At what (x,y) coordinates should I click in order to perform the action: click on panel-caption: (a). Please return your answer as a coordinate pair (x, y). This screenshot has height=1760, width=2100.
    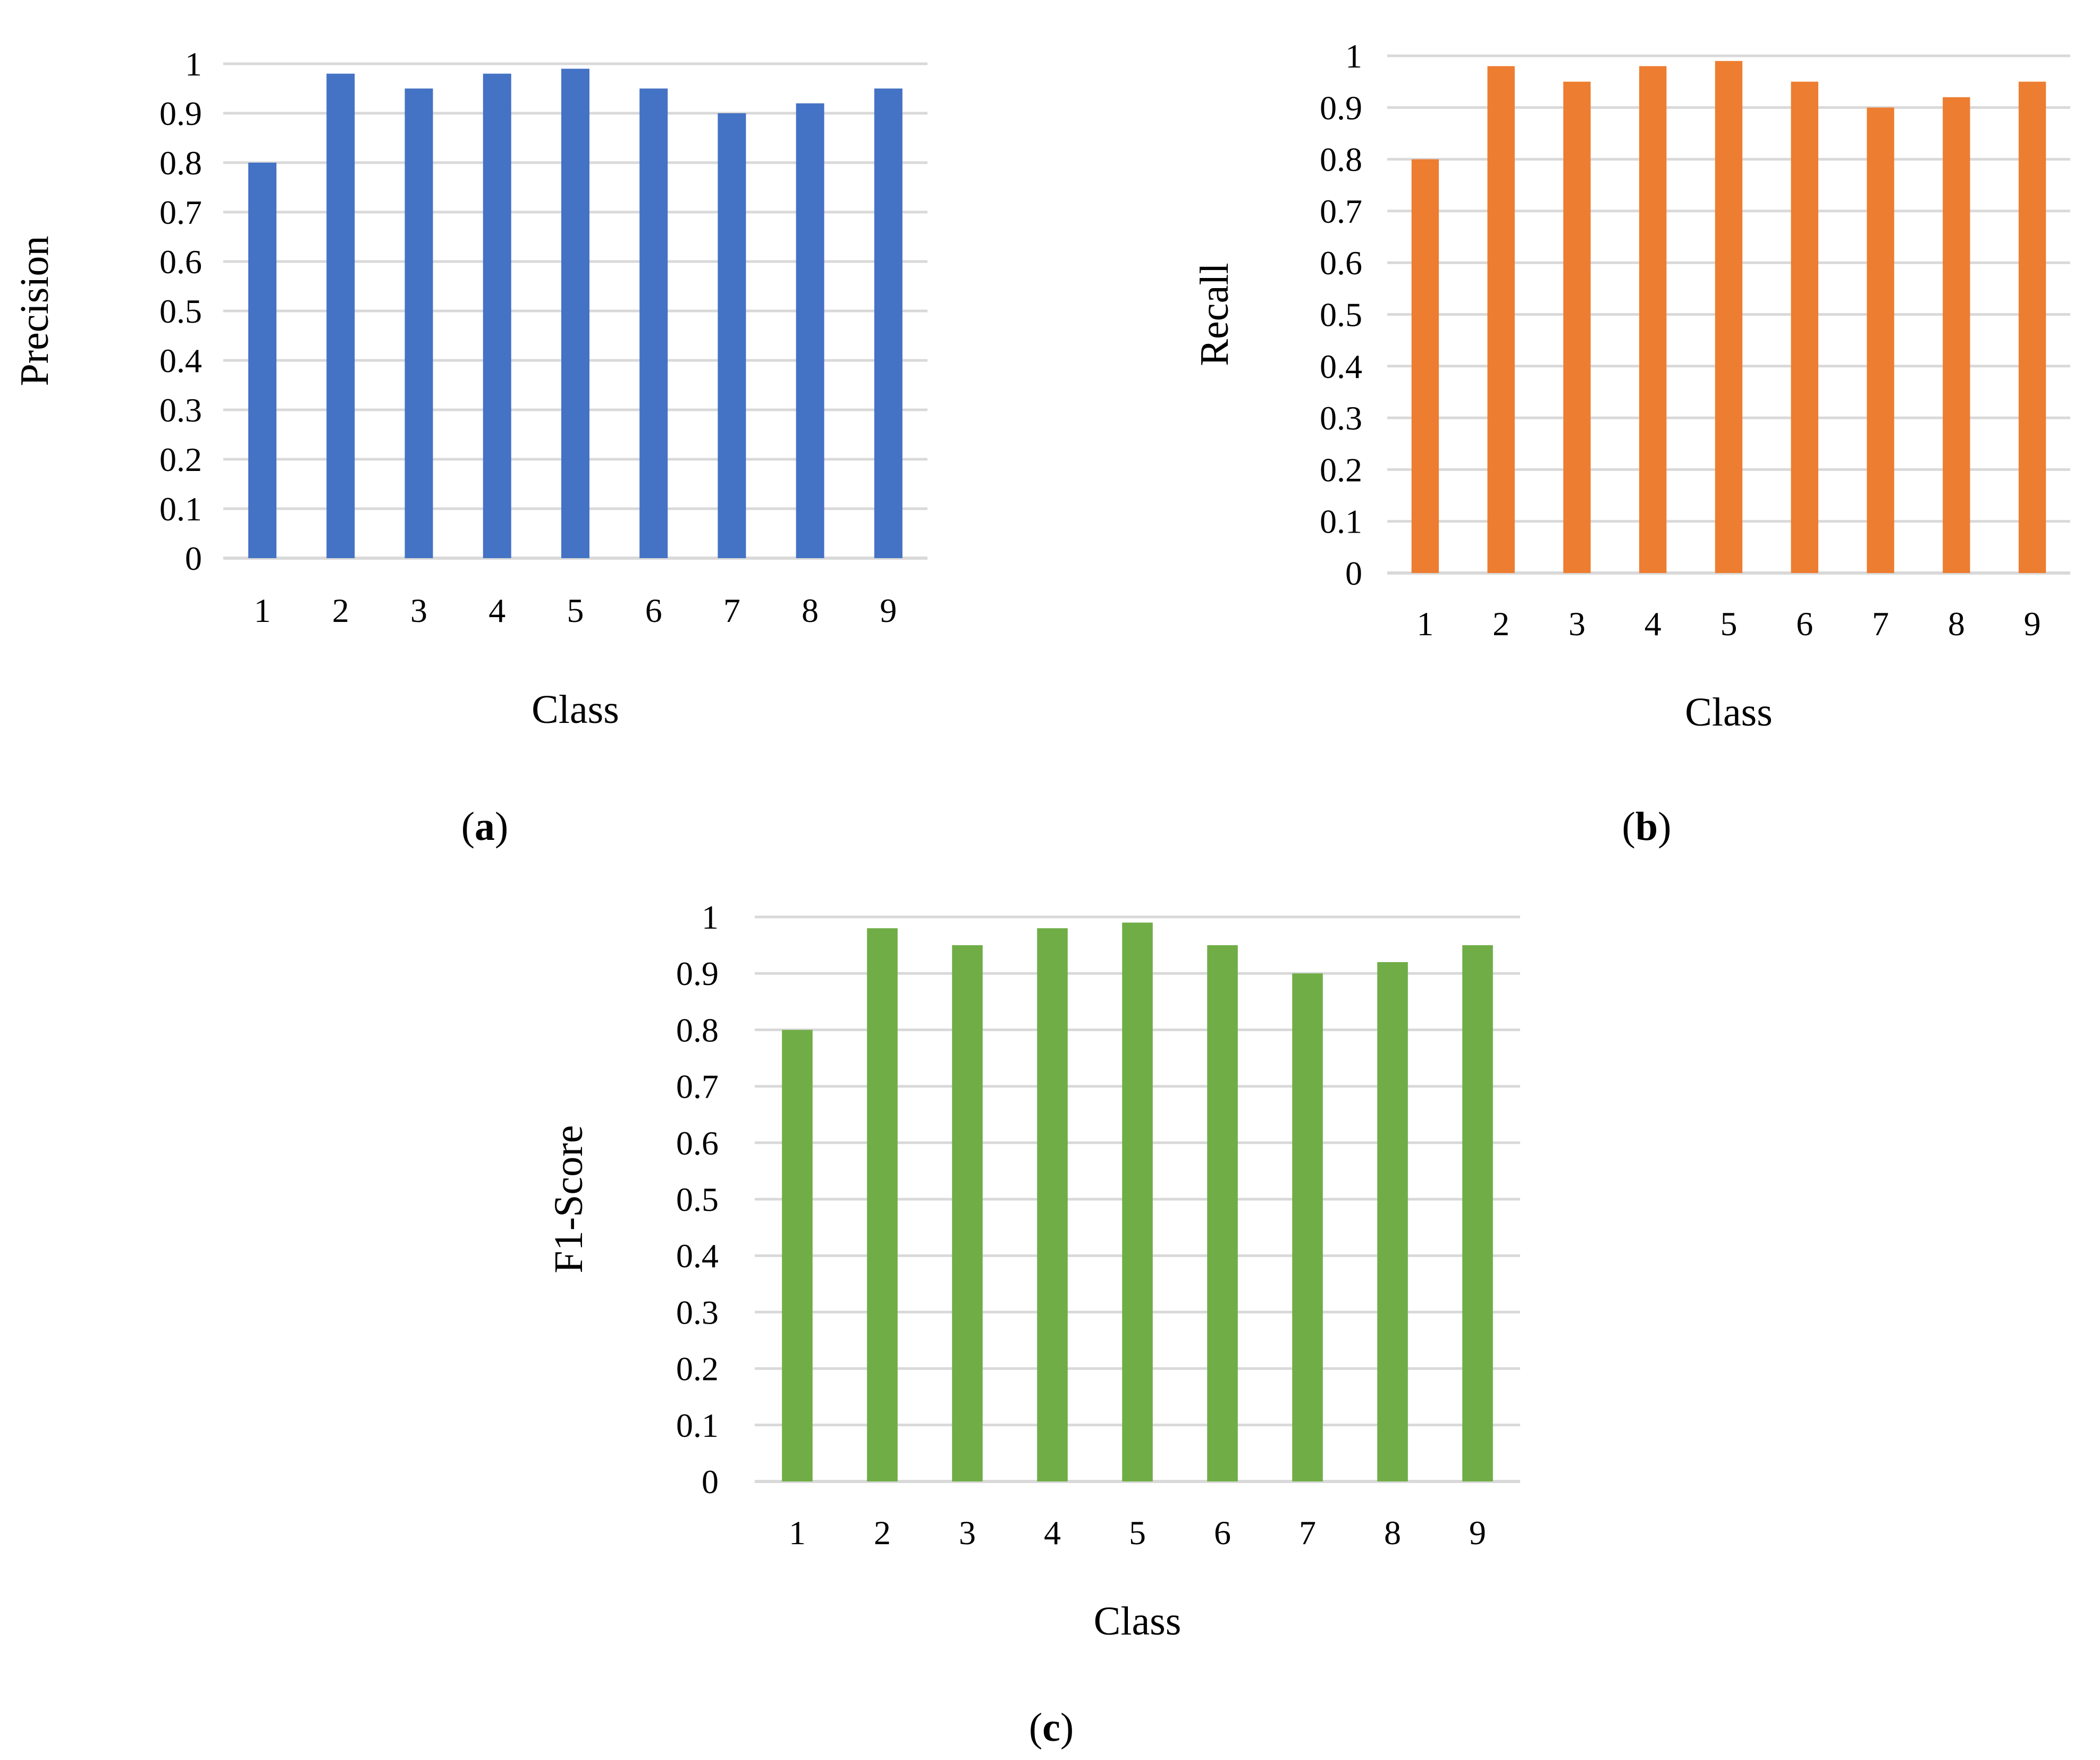
    Looking at the image, I should click on (485, 827).